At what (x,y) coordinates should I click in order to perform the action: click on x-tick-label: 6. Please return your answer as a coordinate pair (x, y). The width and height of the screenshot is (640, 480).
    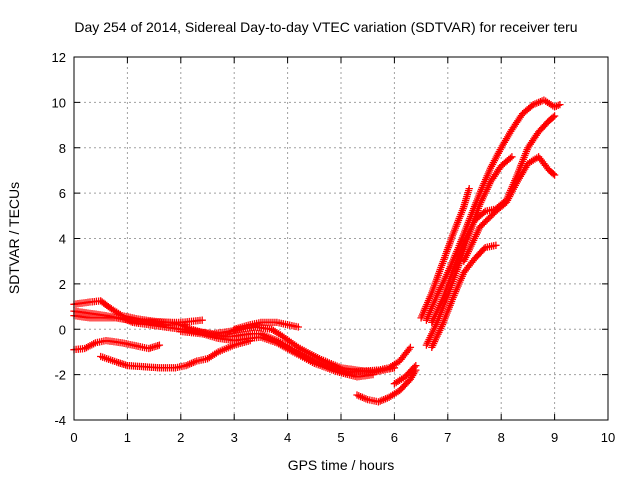
    Looking at the image, I should click on (394, 437).